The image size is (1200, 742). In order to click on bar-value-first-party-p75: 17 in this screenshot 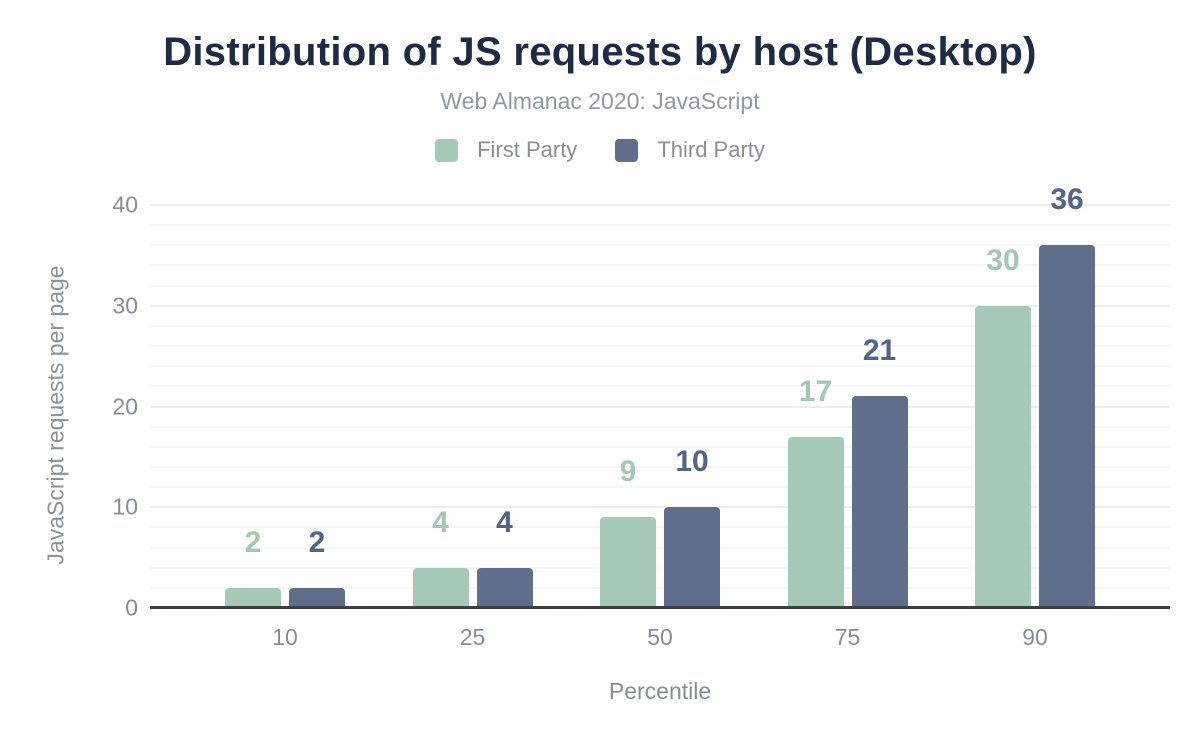, I will do `click(815, 391)`.